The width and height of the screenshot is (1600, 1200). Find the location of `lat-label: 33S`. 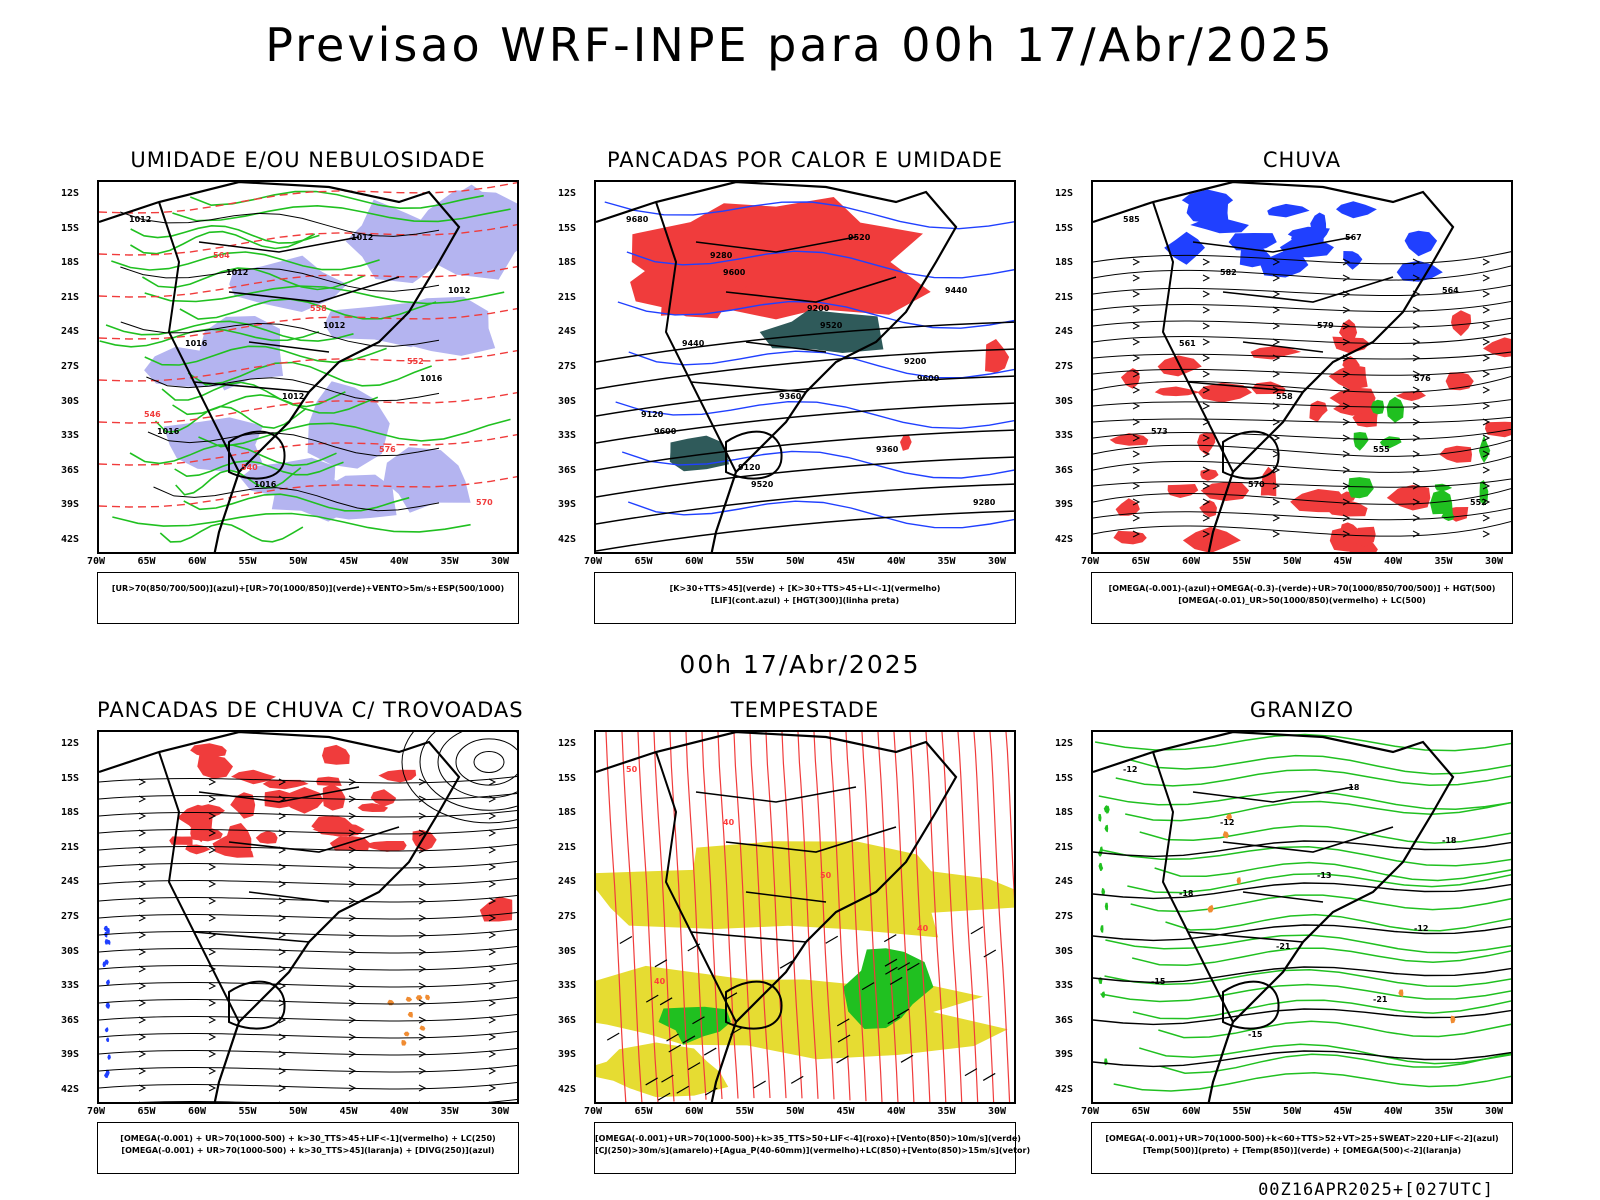

lat-label: 33S is located at coordinates (567, 436).